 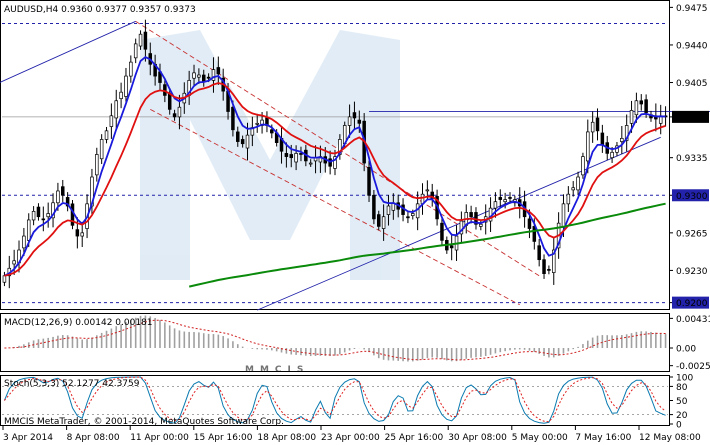 What do you see at coordinates (693, 320) in the screenshot?
I see `macd-tick-label: 0.00431` at bounding box center [693, 320].